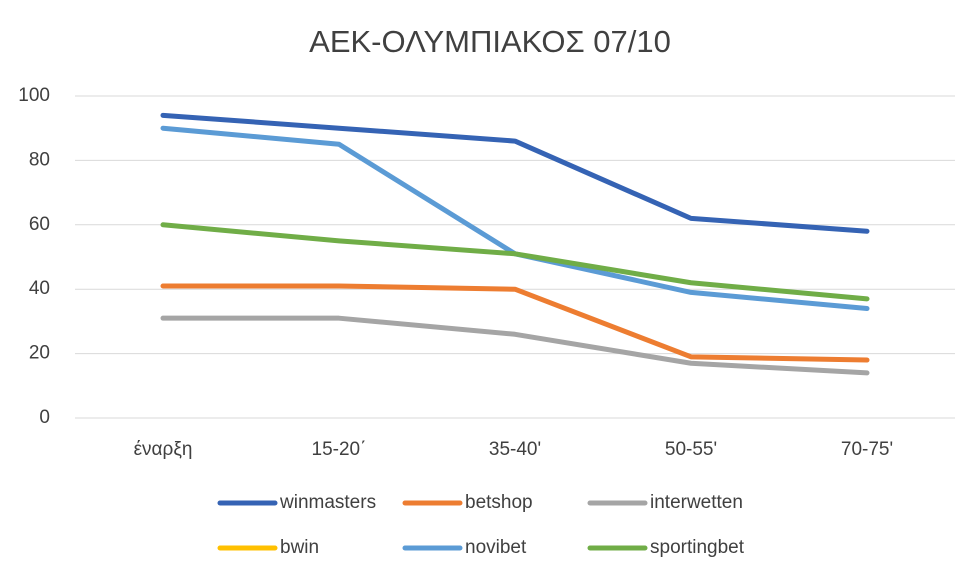  I want to click on x-tick-label: 15-20΄, so click(339, 449).